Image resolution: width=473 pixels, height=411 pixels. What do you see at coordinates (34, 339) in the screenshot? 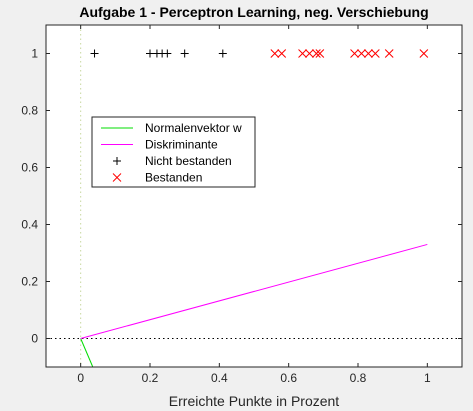
I see `y-tick-label: 0` at bounding box center [34, 339].